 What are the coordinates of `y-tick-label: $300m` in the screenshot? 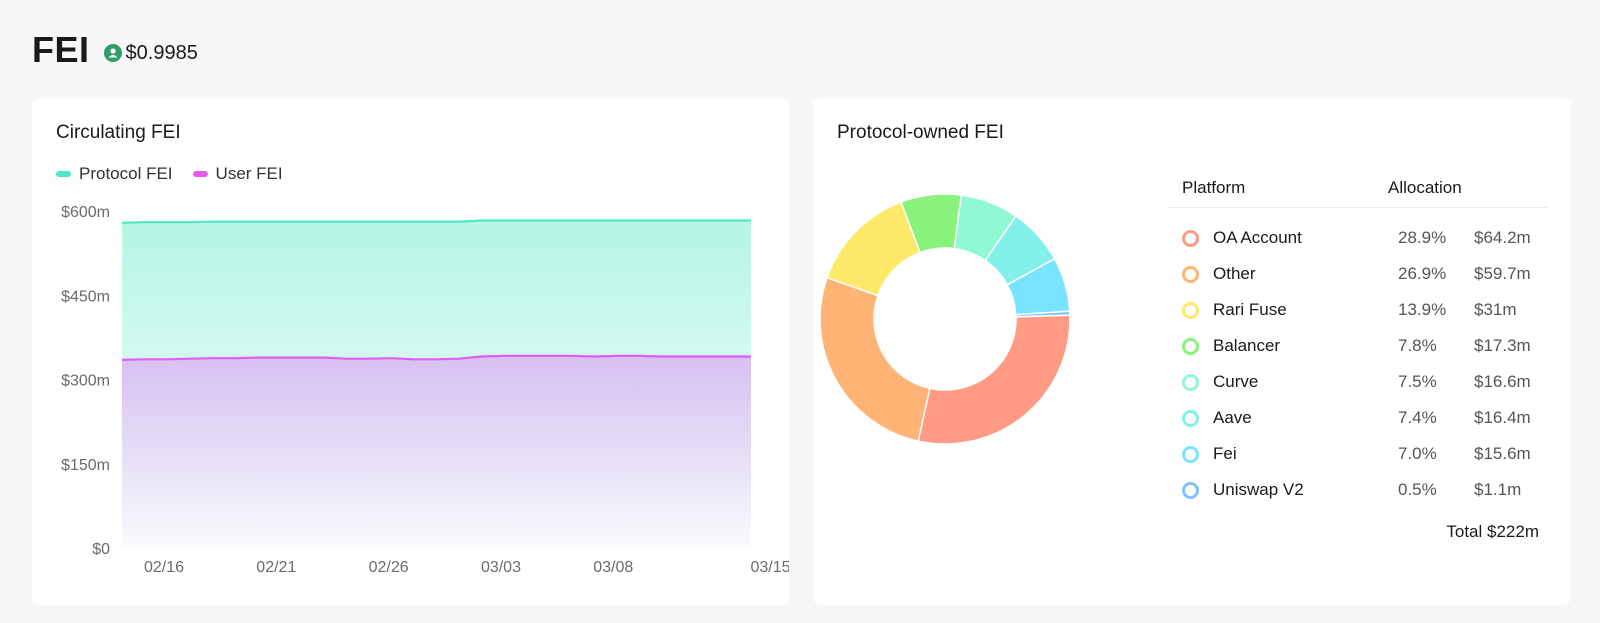 It's located at (85, 381).